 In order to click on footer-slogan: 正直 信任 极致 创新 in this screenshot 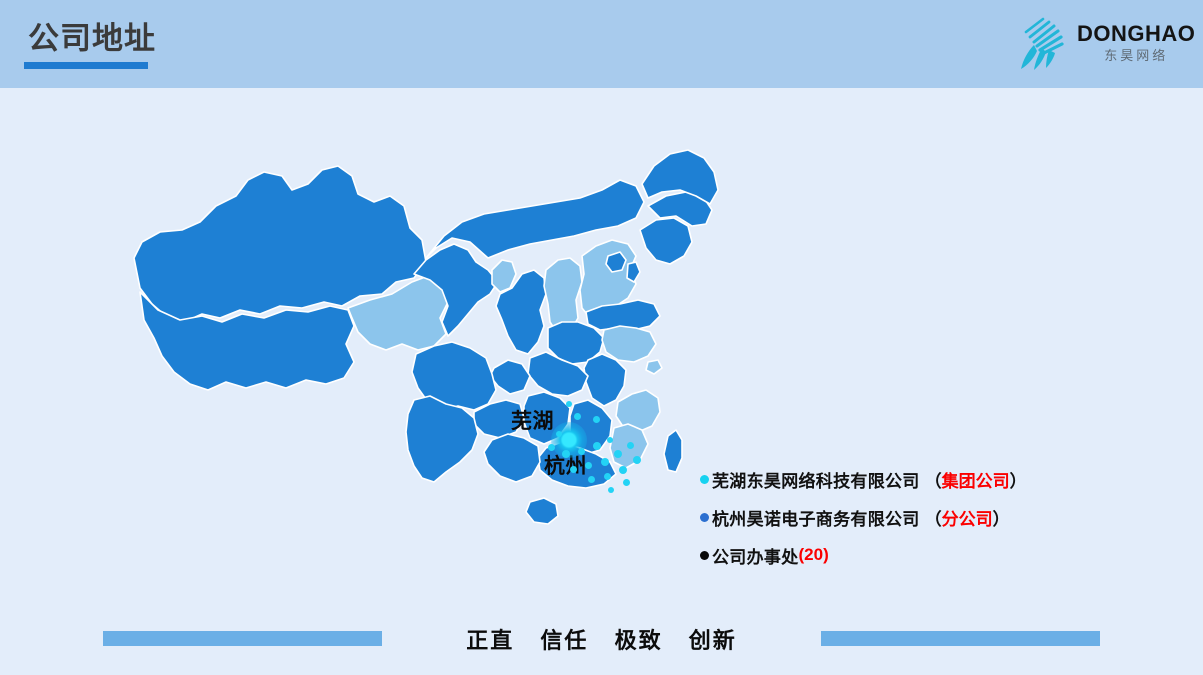, I will do `click(601, 639)`.